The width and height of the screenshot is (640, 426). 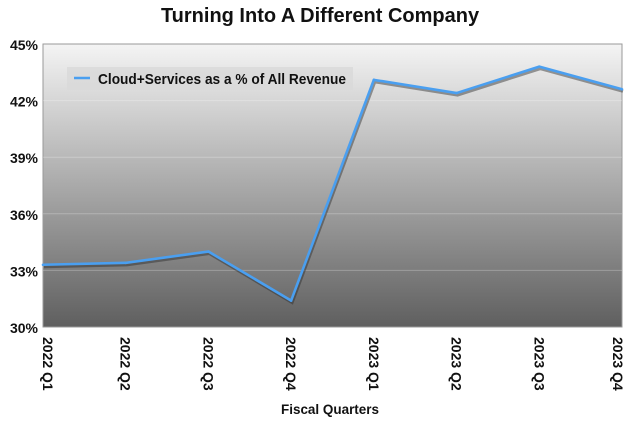 I want to click on x-tick-label: 2023 Q1, so click(x=374, y=364).